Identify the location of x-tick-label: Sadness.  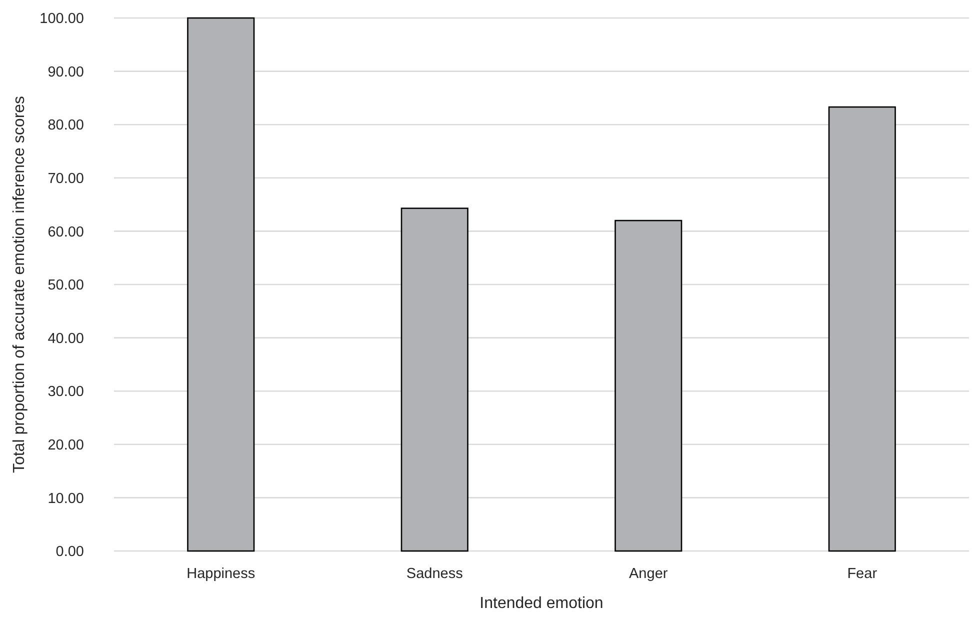
(434, 574).